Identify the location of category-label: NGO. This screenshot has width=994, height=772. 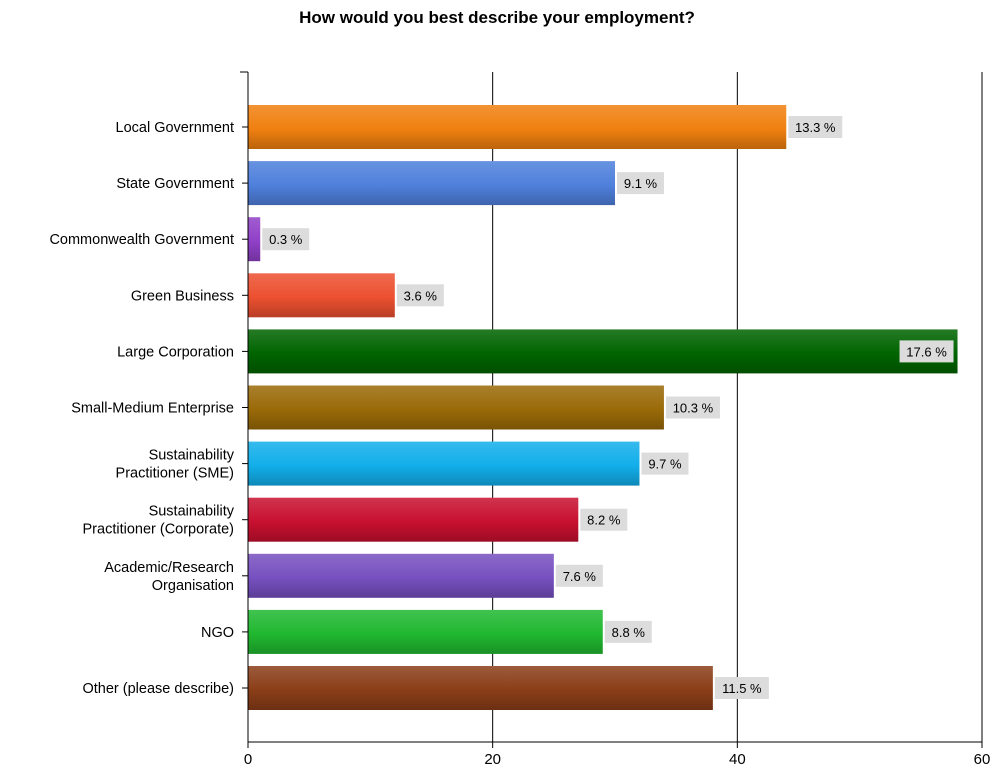
(217, 633).